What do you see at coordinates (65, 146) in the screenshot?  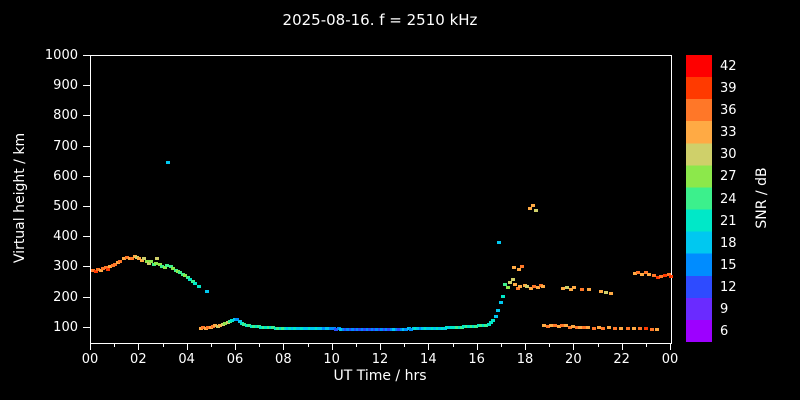 I see `y-tick-label: 700` at bounding box center [65, 146].